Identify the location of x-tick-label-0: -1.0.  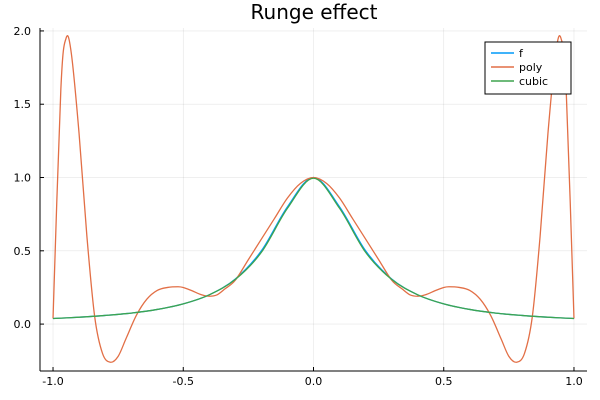
(52, 381).